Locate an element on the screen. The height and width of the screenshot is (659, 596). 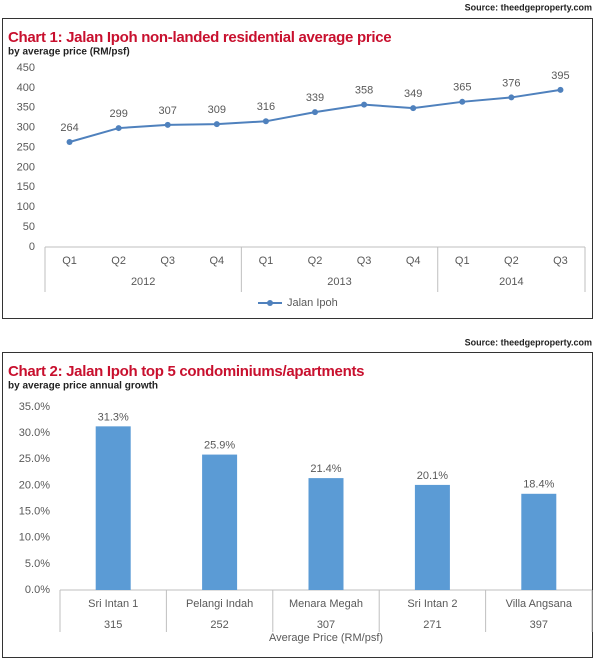
data-label: 309 is located at coordinates (217, 110).